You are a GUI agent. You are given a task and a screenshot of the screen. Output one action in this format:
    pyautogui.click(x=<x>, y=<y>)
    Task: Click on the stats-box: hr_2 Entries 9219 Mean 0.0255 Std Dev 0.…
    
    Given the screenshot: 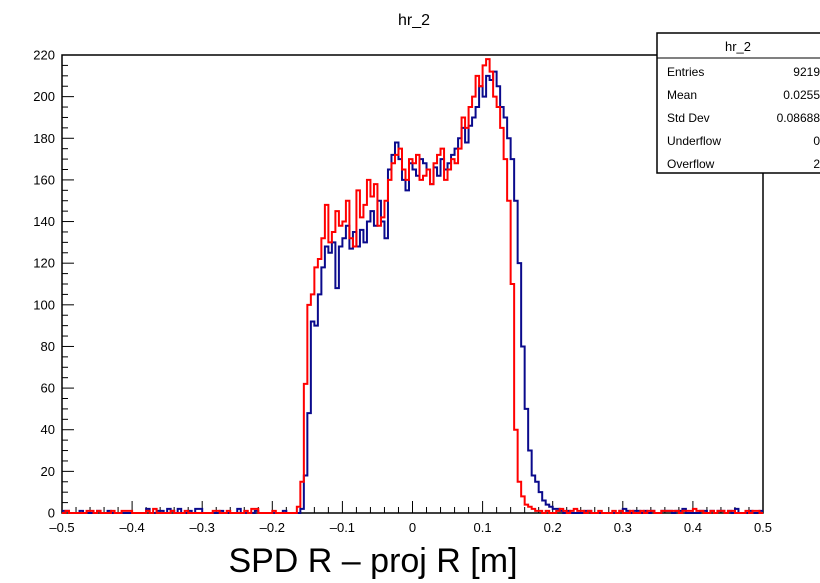 What is the action you would take?
    pyautogui.click(x=738, y=103)
    